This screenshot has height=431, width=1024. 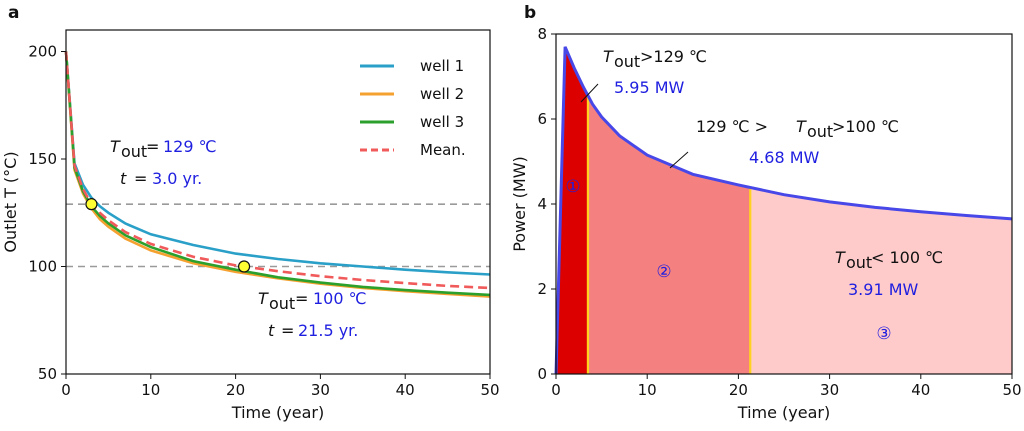 What do you see at coordinates (643, 75) in the screenshot?
I see `region-1-annotation: T out >129 ℃ 5.95 MW` at bounding box center [643, 75].